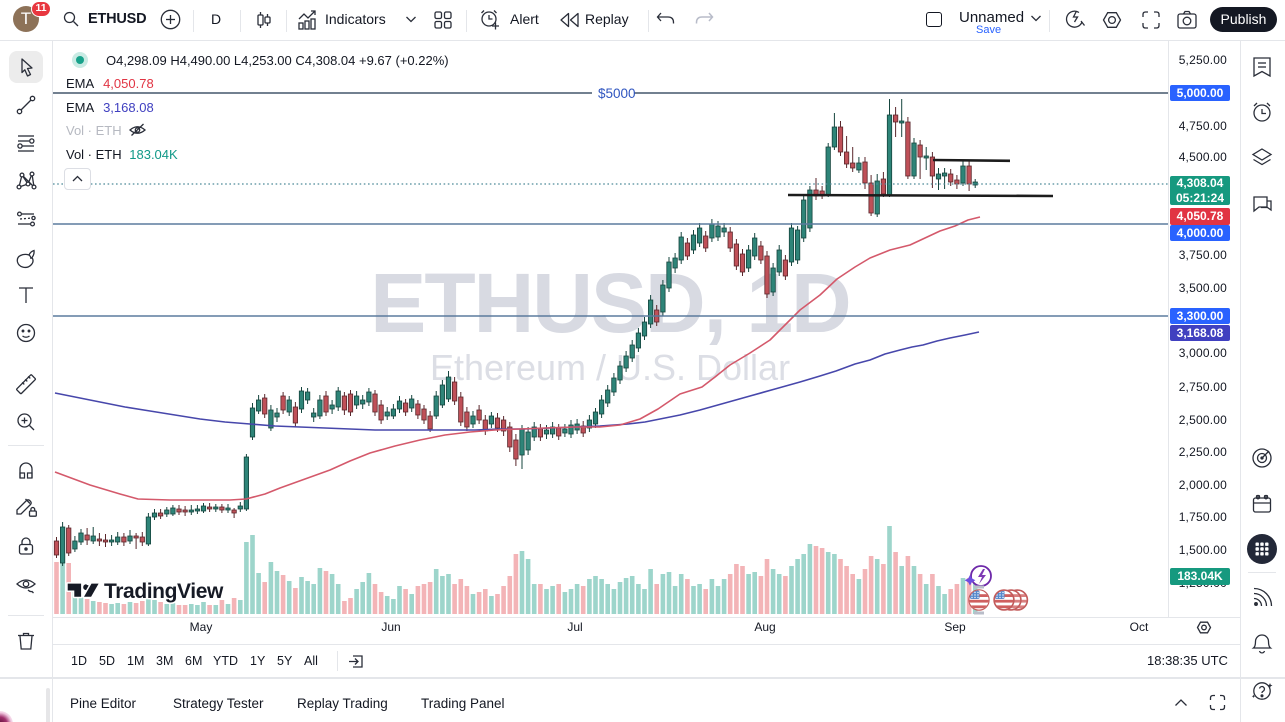 The image size is (1285, 722). I want to click on svg-text: $5000, so click(617, 93).